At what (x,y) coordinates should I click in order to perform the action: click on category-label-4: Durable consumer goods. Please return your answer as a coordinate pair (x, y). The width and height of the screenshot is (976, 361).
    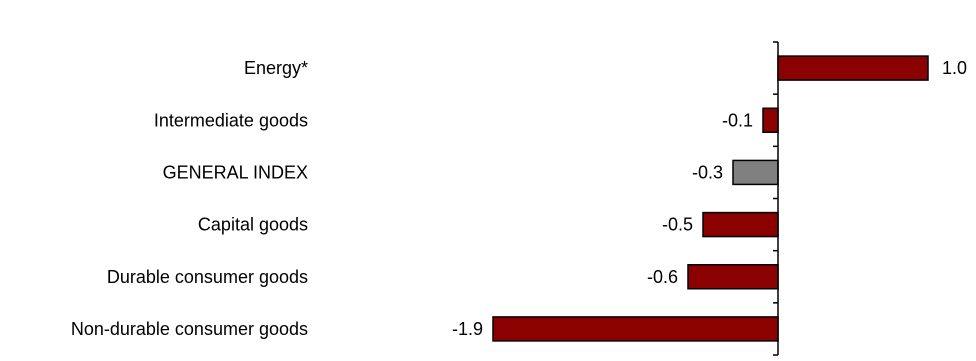
    Looking at the image, I should click on (207, 277).